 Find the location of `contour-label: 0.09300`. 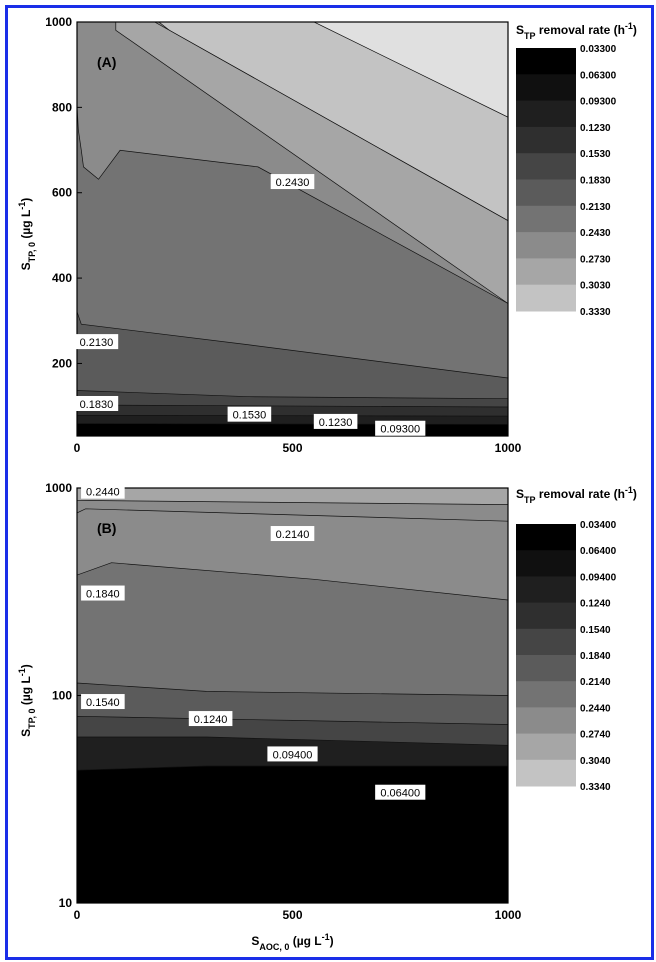

contour-label: 0.09300 is located at coordinates (400, 430).